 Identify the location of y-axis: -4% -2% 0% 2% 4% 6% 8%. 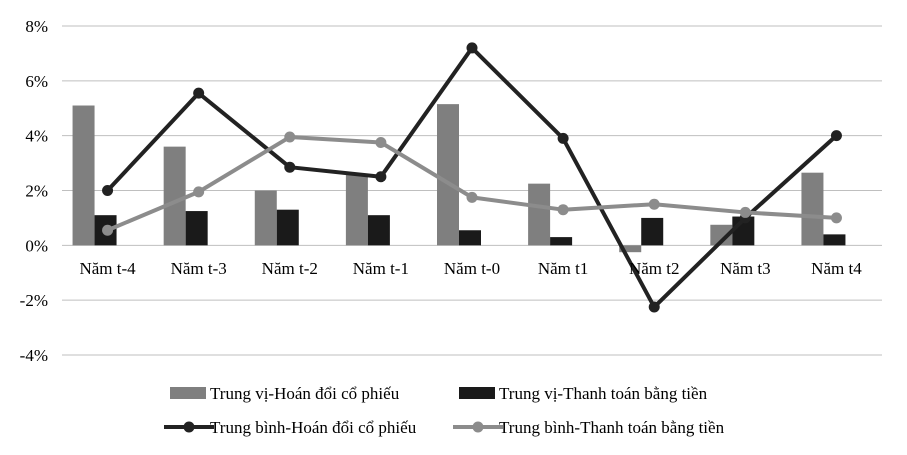
(34, 191).